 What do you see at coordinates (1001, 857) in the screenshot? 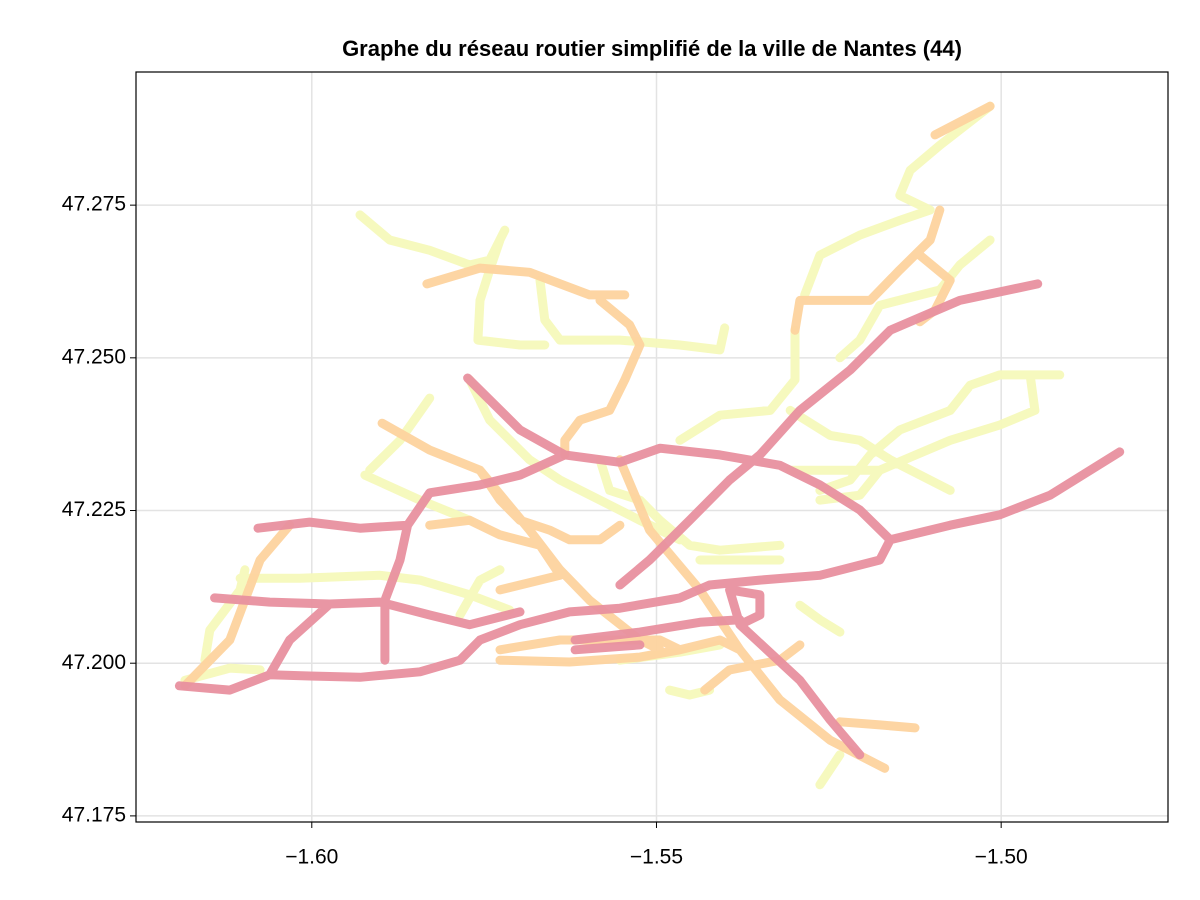
I see `x-tick-label: −1.50` at bounding box center [1001, 857].